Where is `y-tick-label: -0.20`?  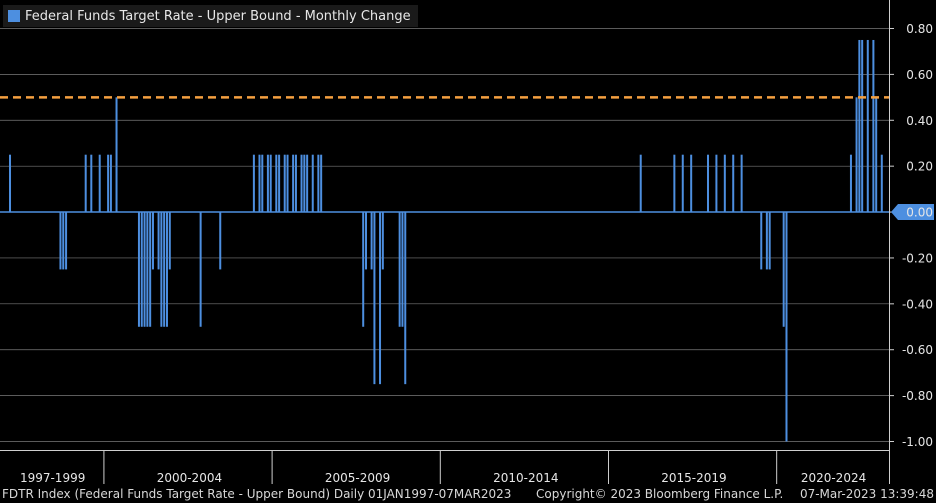 y-tick-label: -0.20 is located at coordinates (917, 258).